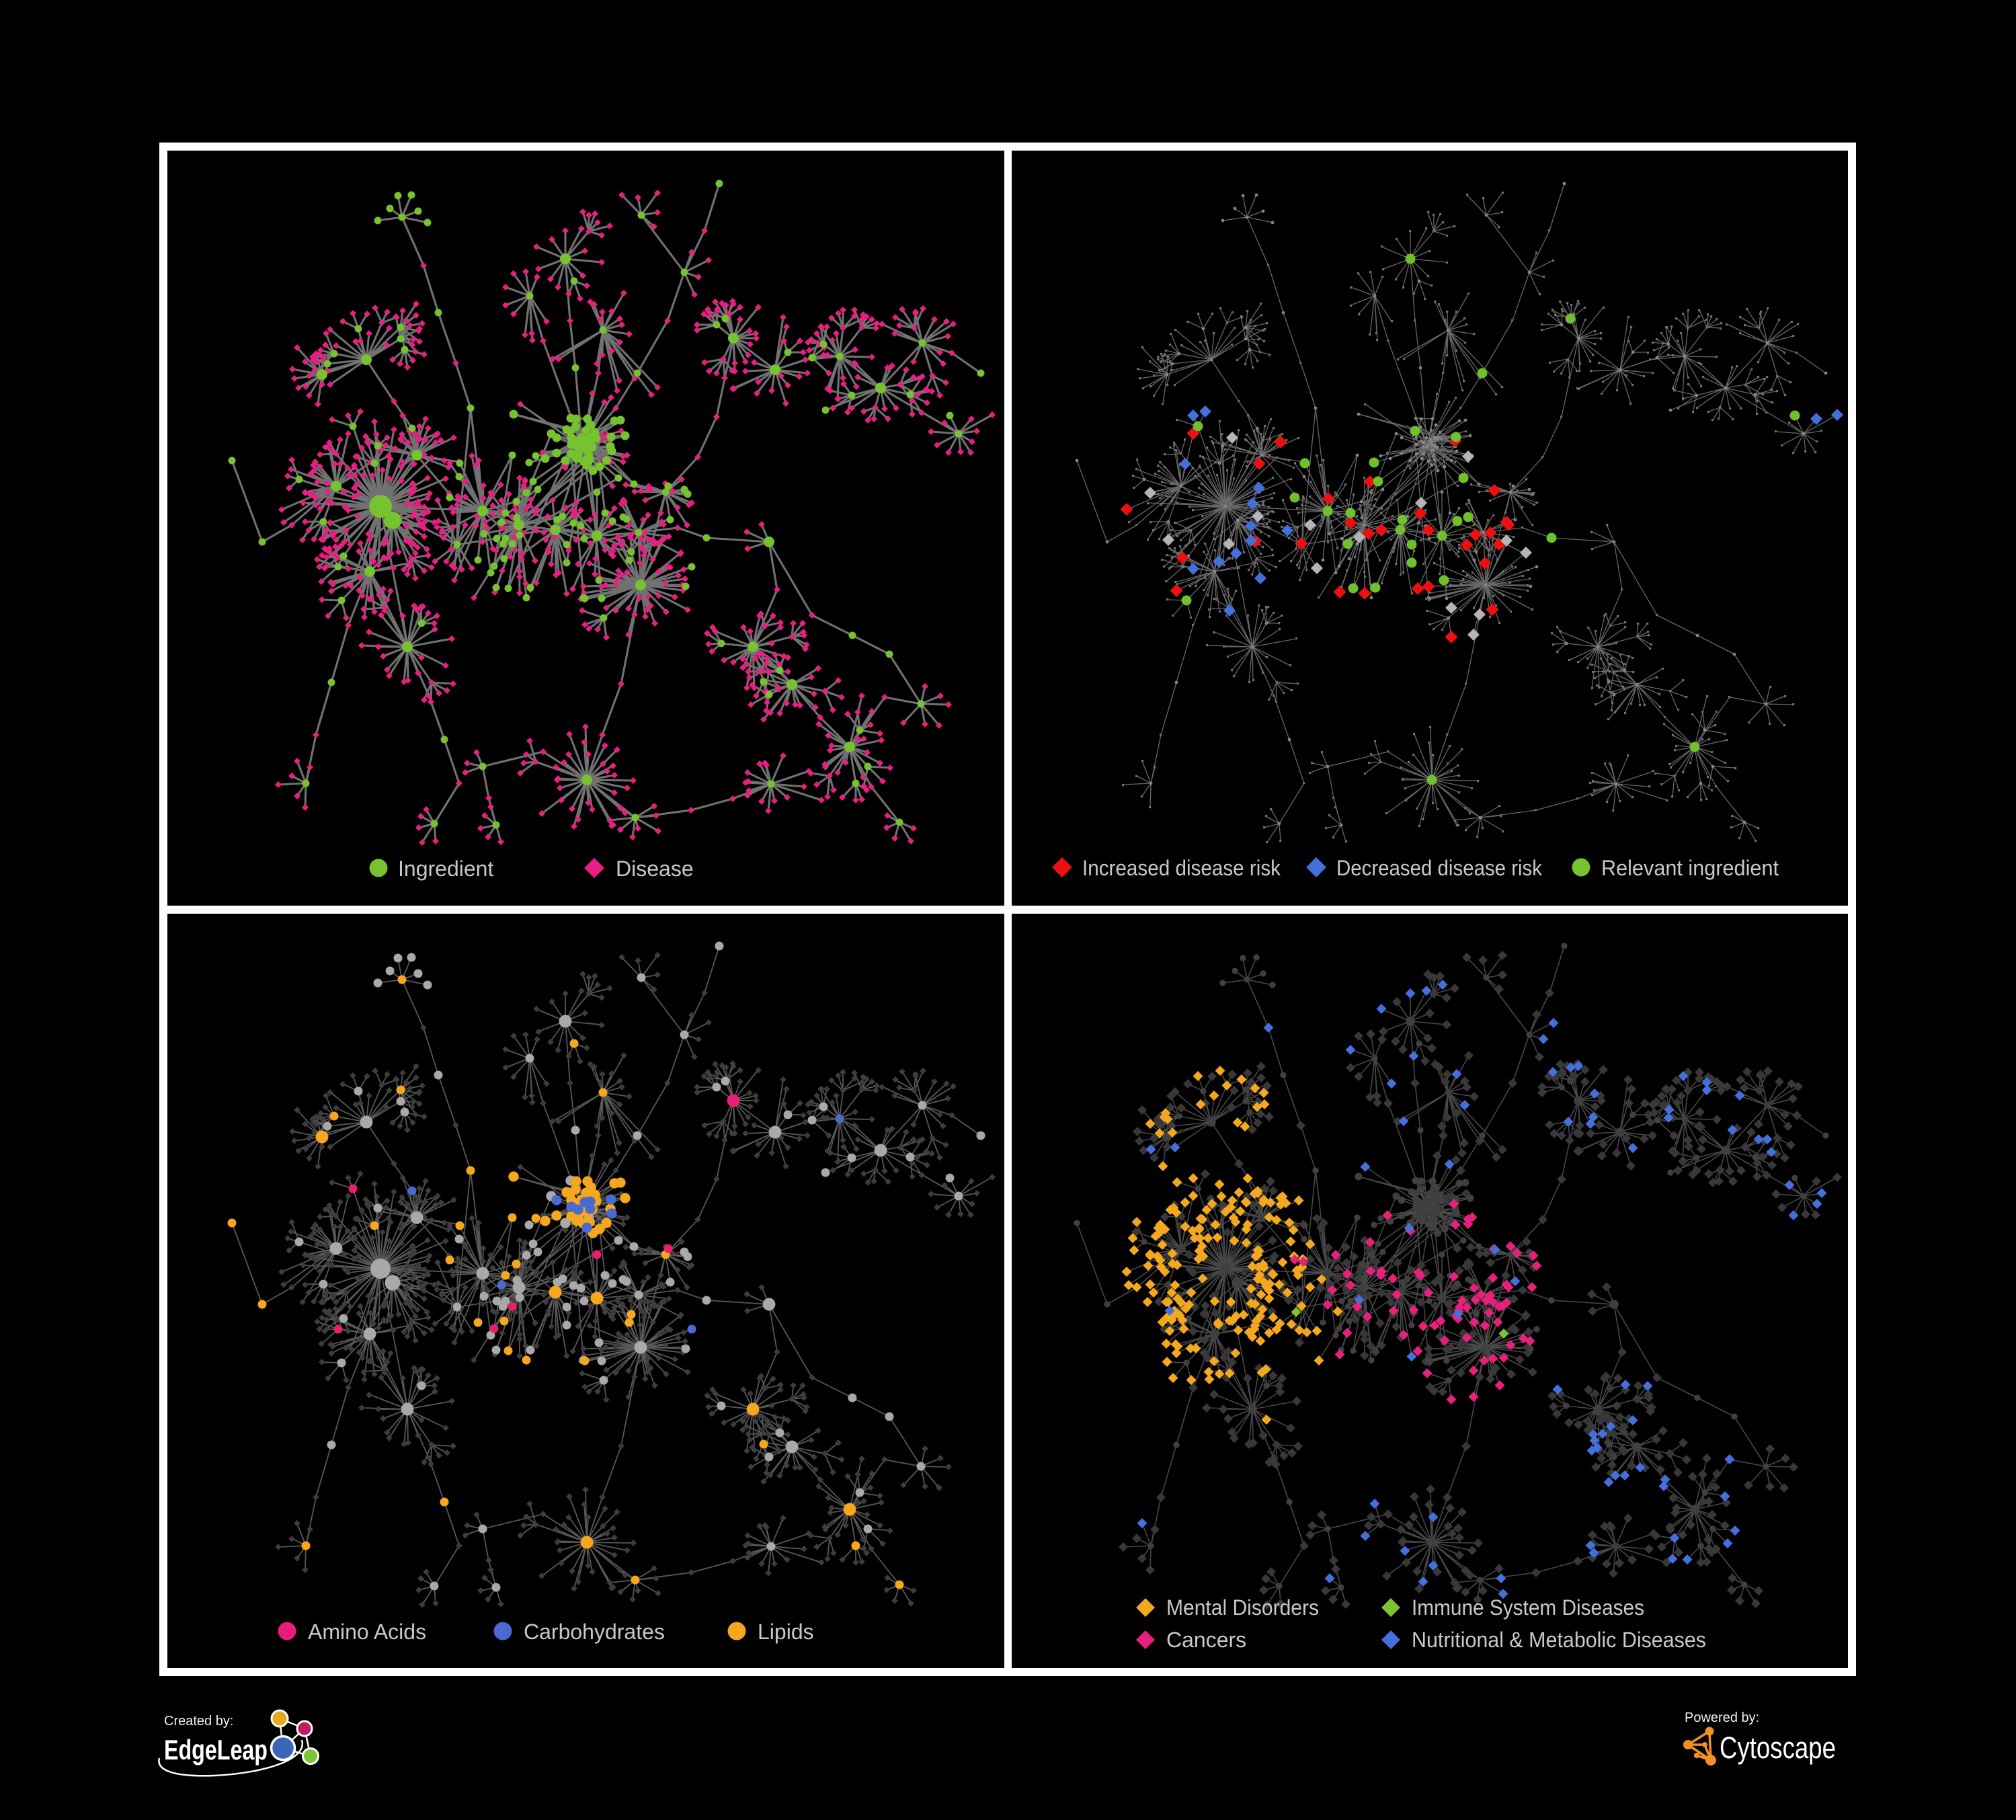 The height and width of the screenshot is (1820, 2016). What do you see at coordinates (445, 869) in the screenshot?
I see `svg-text: Ingredient` at bounding box center [445, 869].